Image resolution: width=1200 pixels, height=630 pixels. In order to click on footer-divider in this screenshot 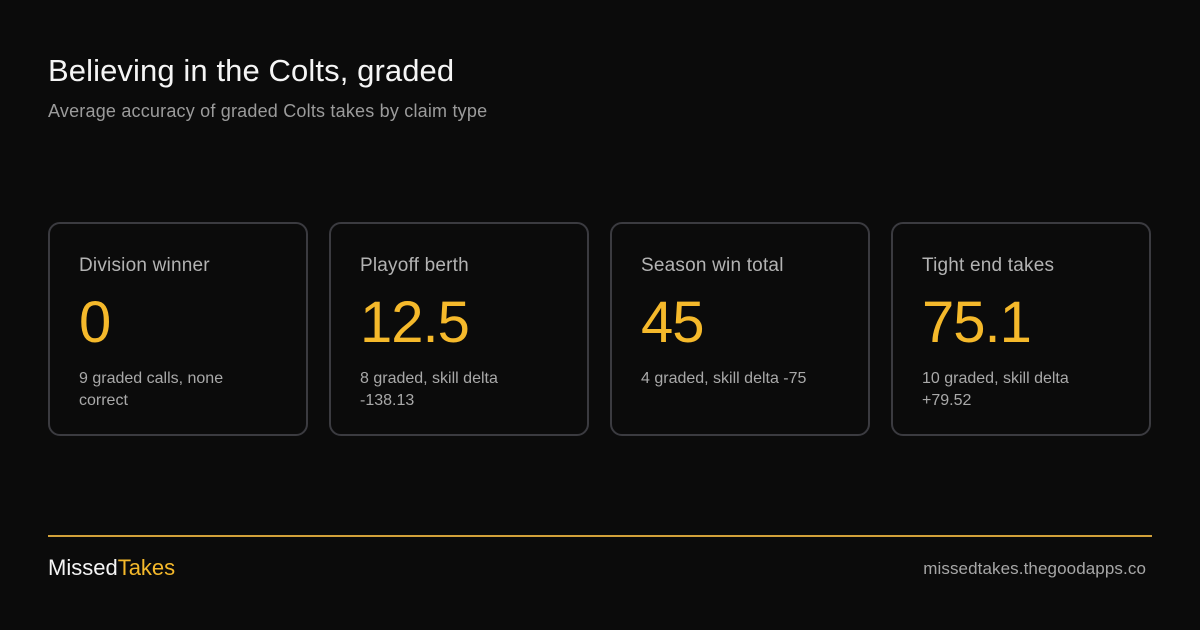, I will do `click(600, 536)`.